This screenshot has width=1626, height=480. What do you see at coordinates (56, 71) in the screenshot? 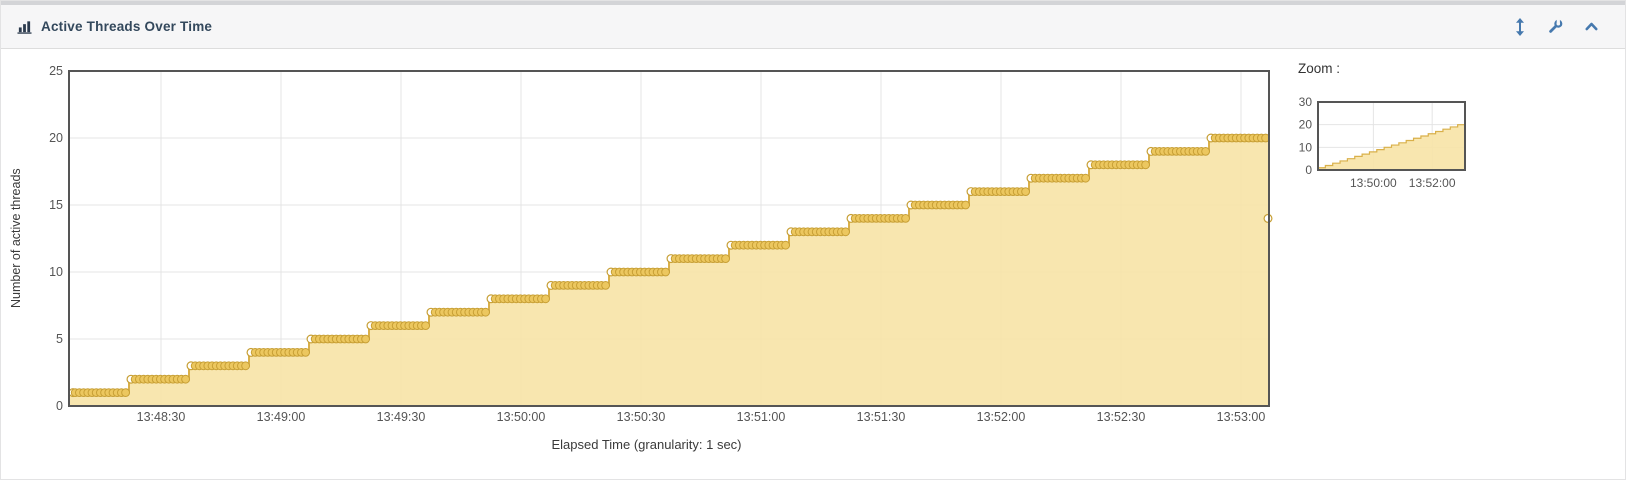
I see `y-tick-label: 25` at bounding box center [56, 71].